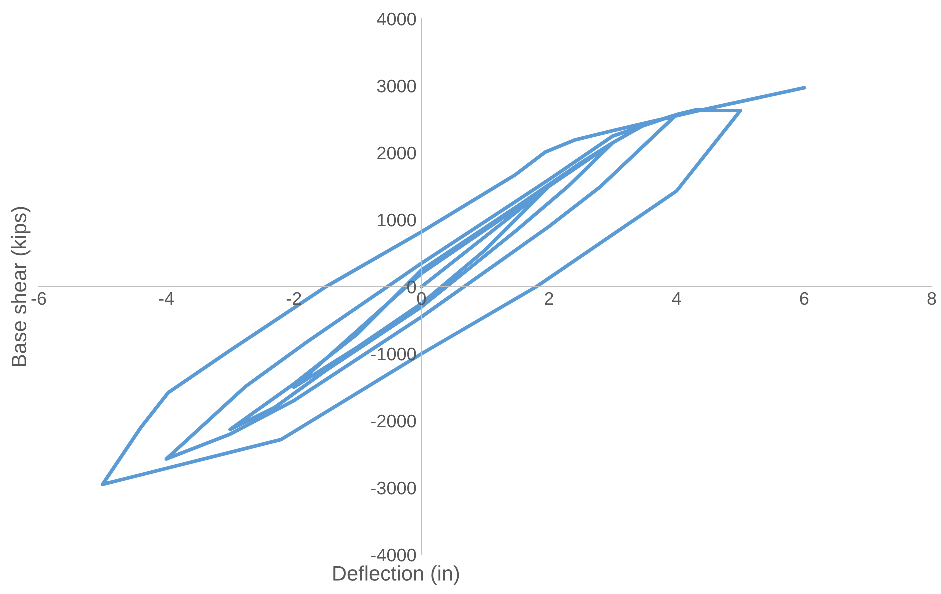  Describe the element at coordinates (421, 299) in the screenshot. I see `x-tick-label: 0` at that location.